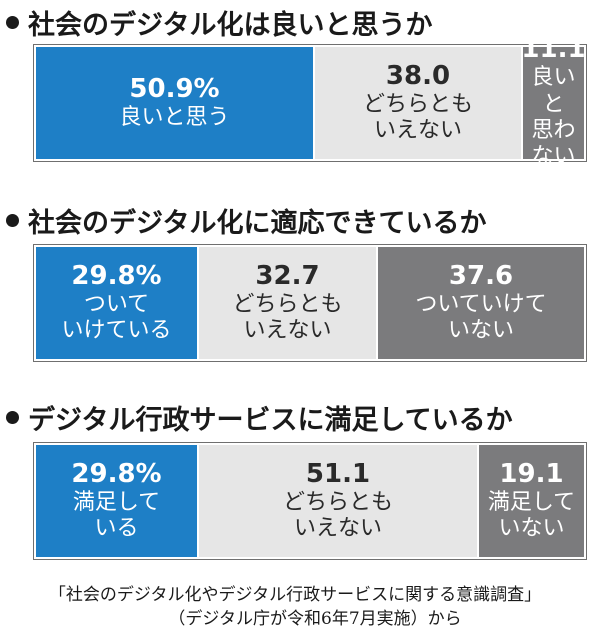 This screenshot has width=590, height=641. Describe the element at coordinates (174, 117) in the screenshot. I see `segment-label: 良いと思う` at that location.